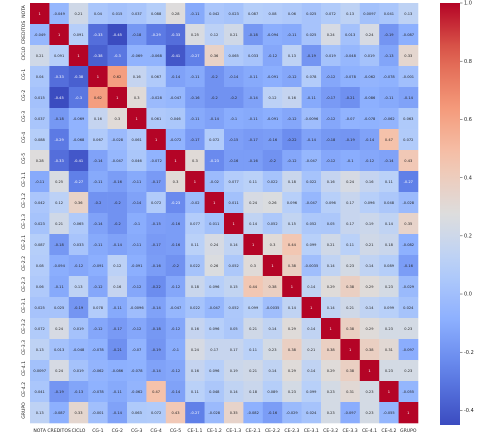 The image size is (480, 437). What do you see at coordinates (24, 158) in the screenshot?
I see `y-tick-label: CG-5` at bounding box center [24, 158].